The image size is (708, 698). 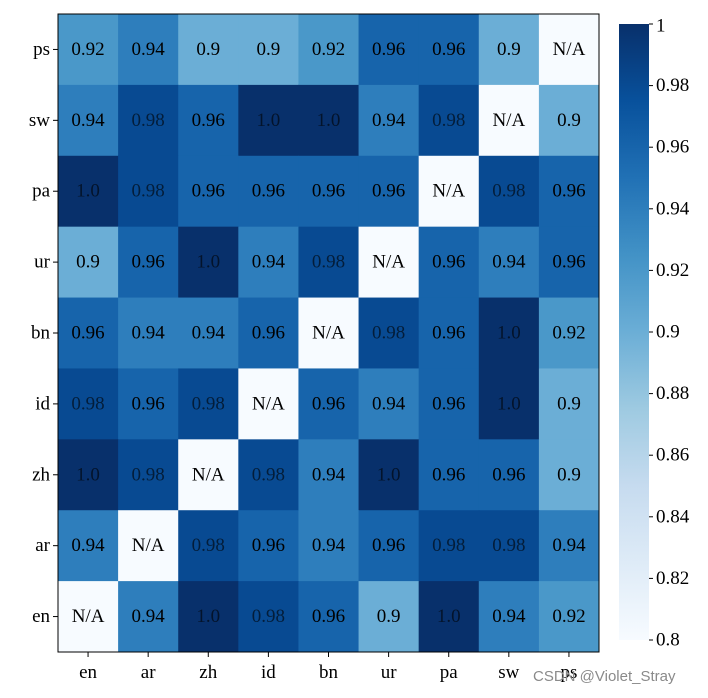 What do you see at coordinates (672, 455) in the screenshot?
I see `colorbar-tick-label: 0.86` at bounding box center [672, 455].